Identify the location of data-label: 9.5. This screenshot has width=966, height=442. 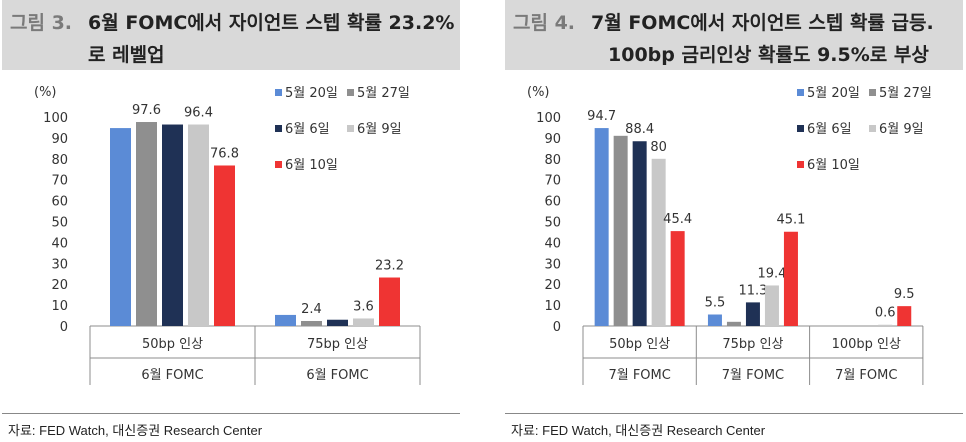
(904, 294).